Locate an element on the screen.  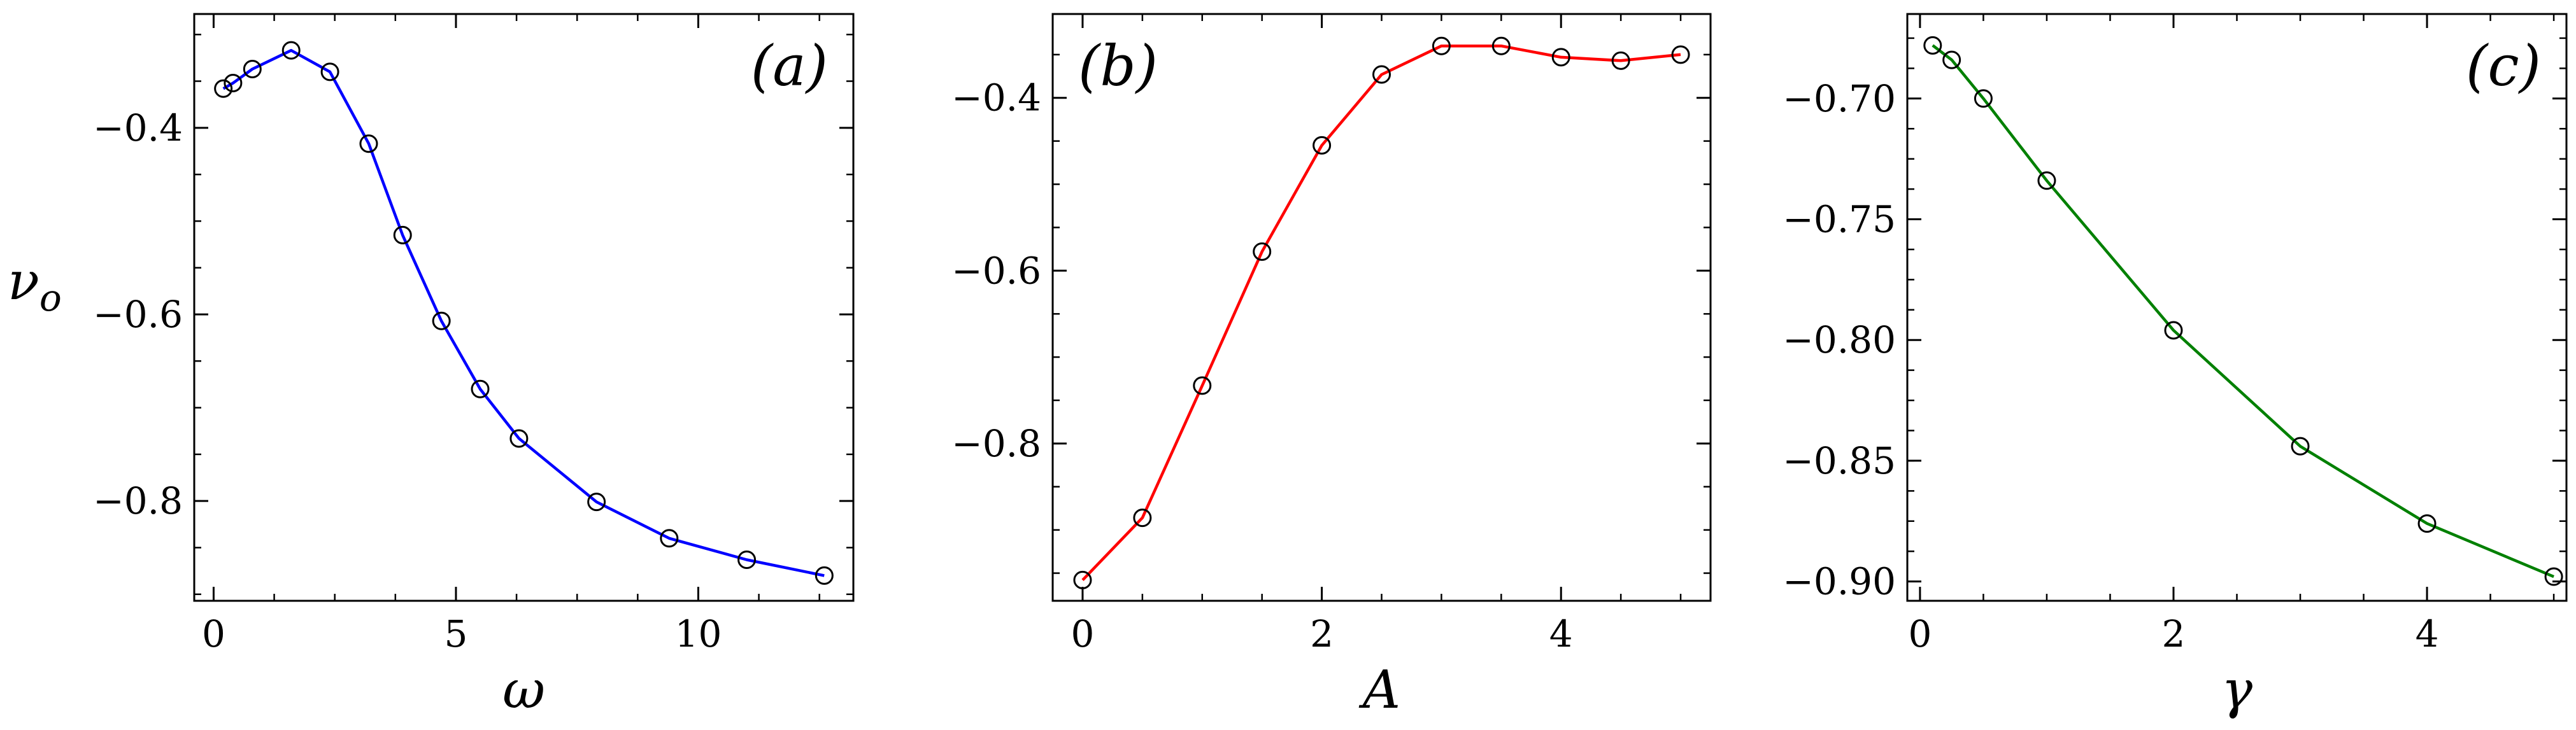
x-tick-label: 5 is located at coordinates (457, 634).